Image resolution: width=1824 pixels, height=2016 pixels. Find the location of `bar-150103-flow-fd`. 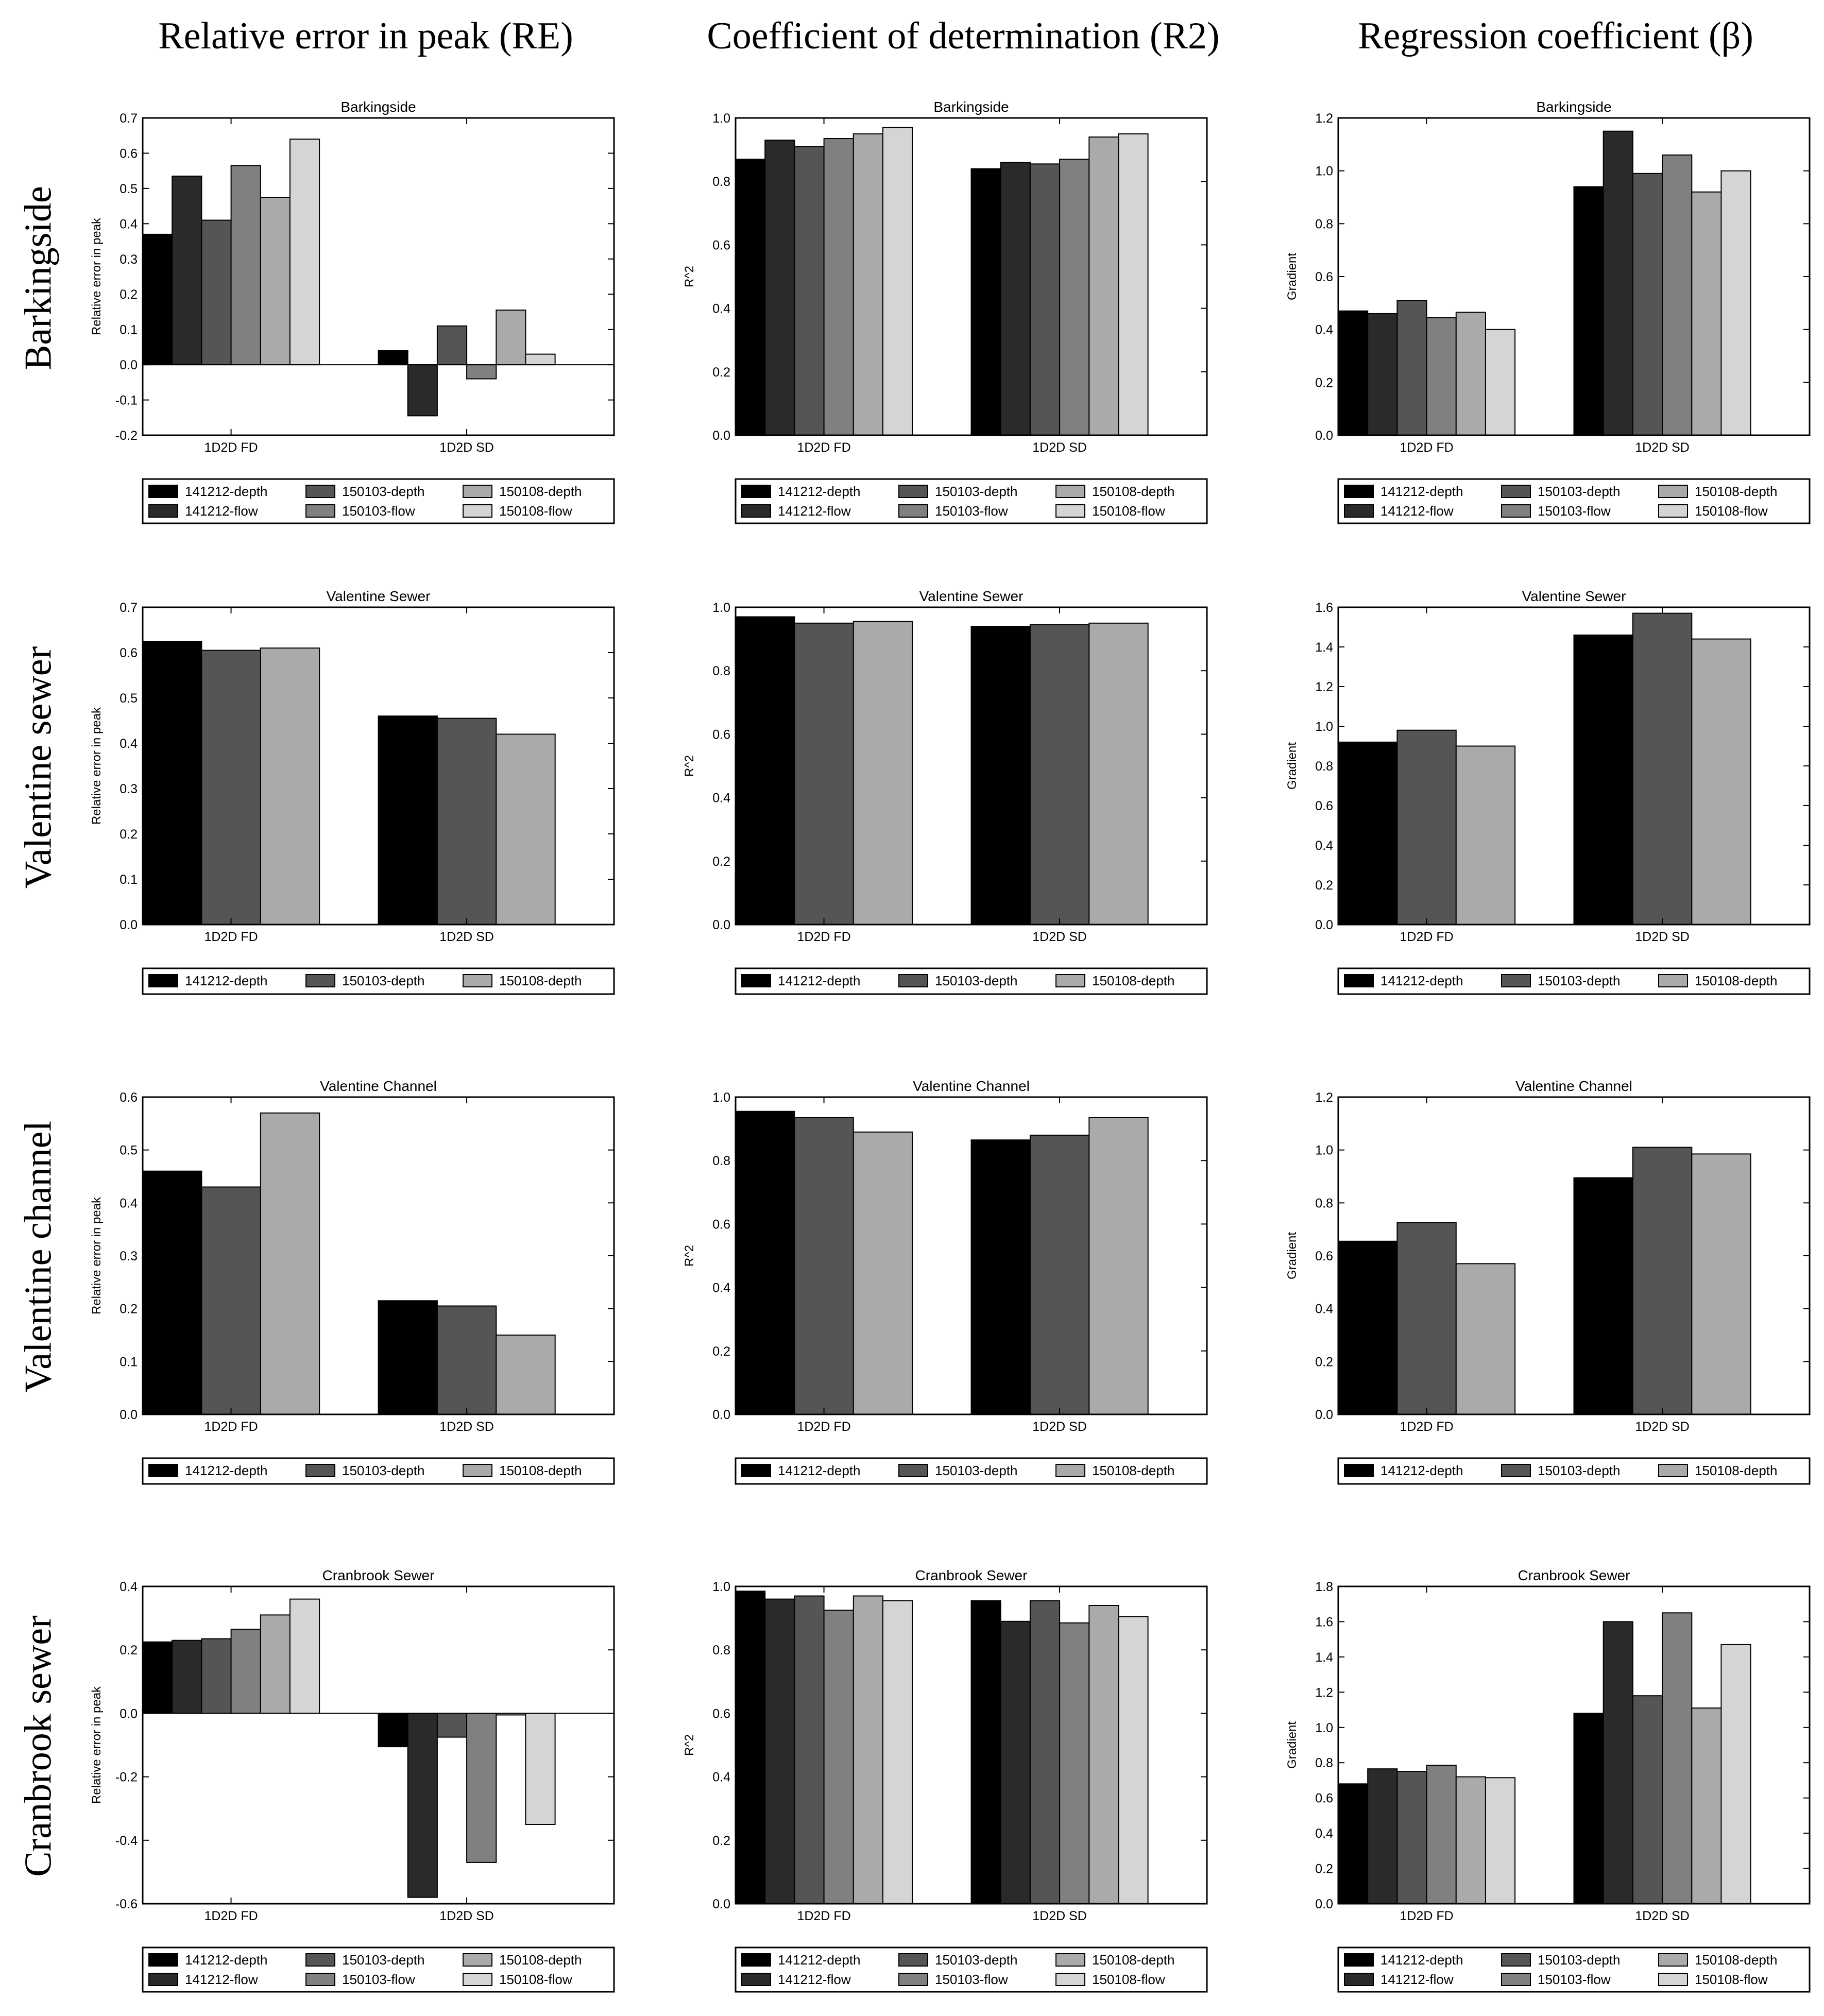

bar-150103-flow-fd is located at coordinates (838, 287).